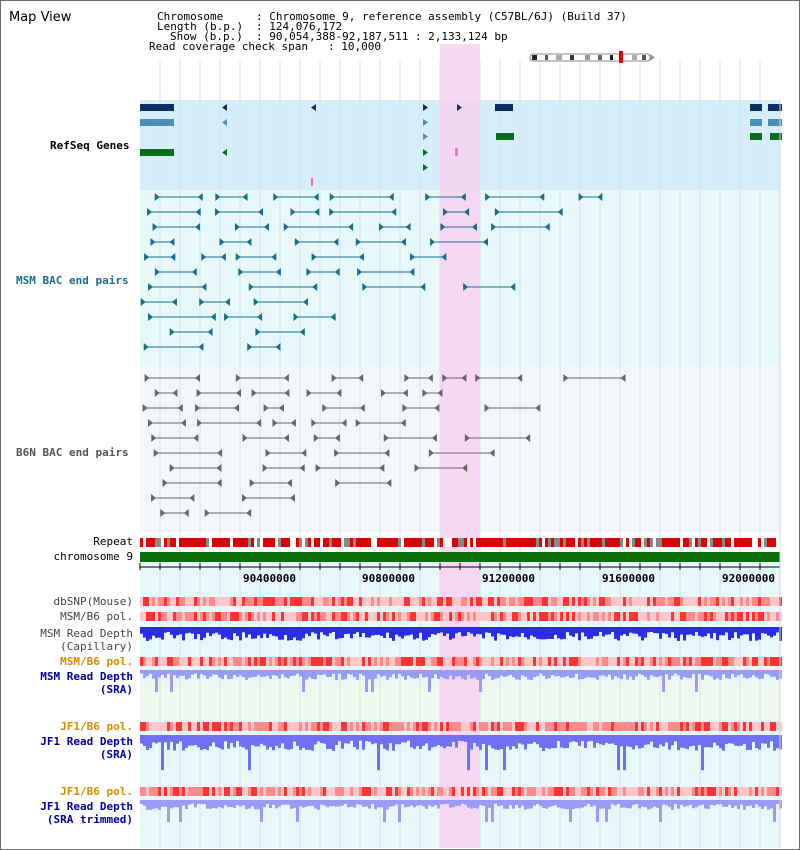  Describe the element at coordinates (72, 452) in the screenshot. I see `track-label-b6n-bac: B6N BAC end pairs` at that location.